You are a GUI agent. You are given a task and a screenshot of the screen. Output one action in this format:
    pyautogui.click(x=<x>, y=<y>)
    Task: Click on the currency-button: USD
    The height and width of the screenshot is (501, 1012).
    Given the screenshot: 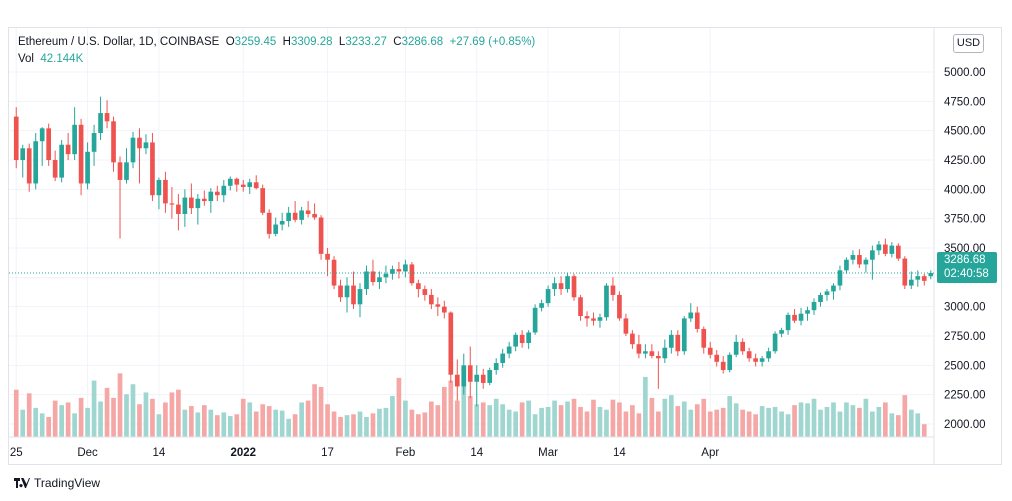 What is the action you would take?
    pyautogui.click(x=968, y=43)
    